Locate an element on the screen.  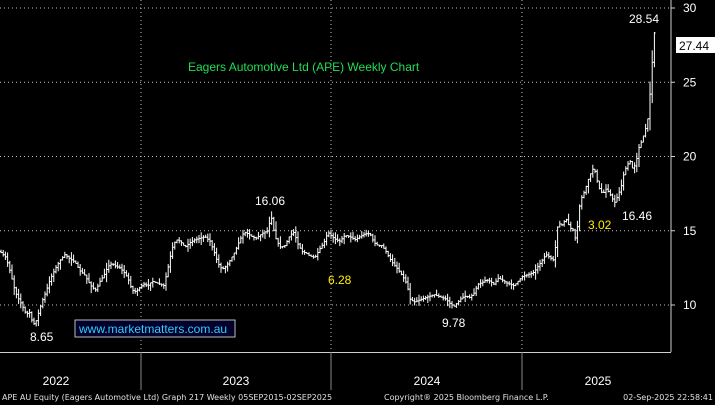
annotation-low-8-65: 8.65 is located at coordinates (42, 337).